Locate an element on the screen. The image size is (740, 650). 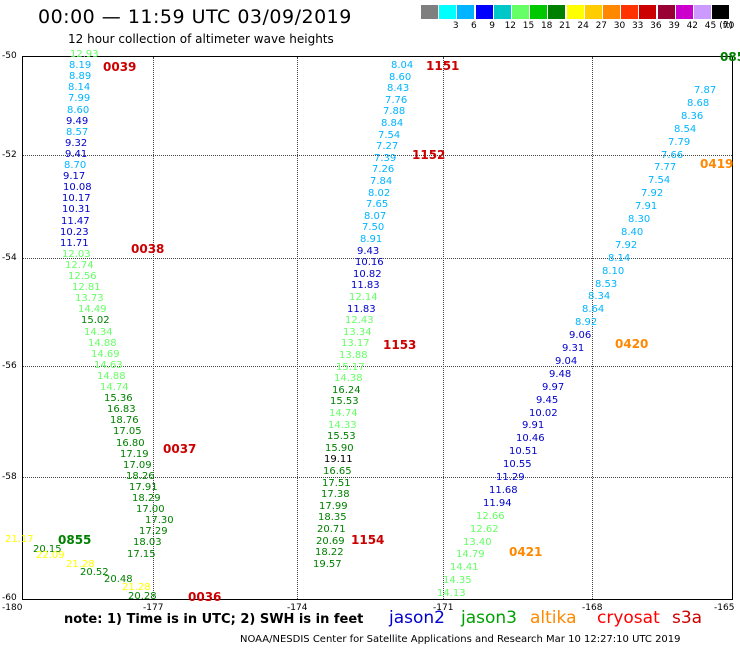
pass-time-label: 1152 is located at coordinates (429, 155).